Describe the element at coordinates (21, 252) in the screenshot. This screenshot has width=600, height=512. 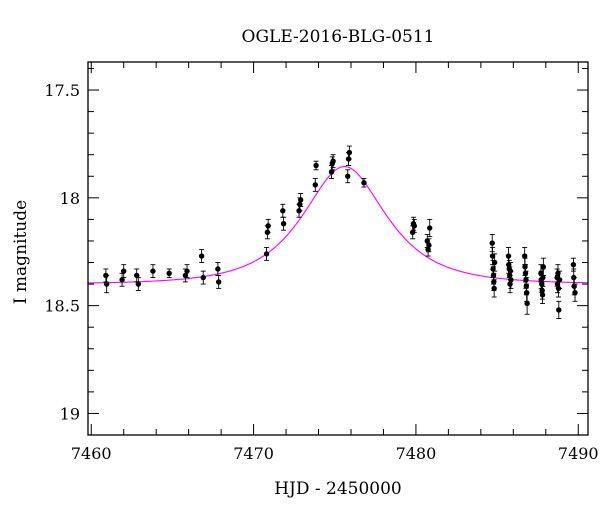
I see `y-axis-label: I magnitude` at that location.